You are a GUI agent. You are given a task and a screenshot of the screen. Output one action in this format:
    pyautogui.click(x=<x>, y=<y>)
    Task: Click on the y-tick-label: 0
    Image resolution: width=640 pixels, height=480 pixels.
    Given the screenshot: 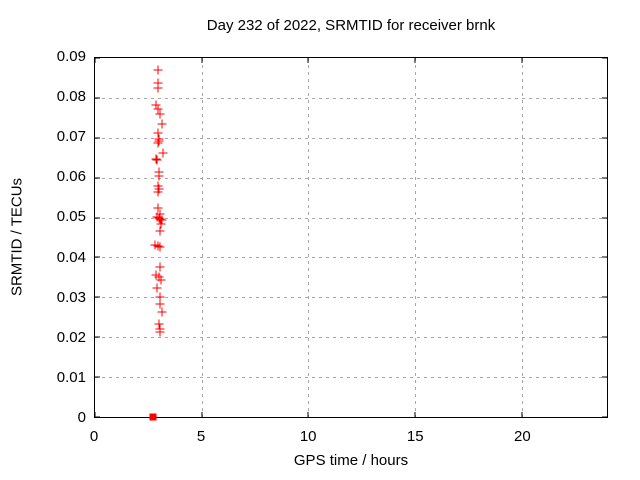 What is the action you would take?
    pyautogui.click(x=81, y=417)
    